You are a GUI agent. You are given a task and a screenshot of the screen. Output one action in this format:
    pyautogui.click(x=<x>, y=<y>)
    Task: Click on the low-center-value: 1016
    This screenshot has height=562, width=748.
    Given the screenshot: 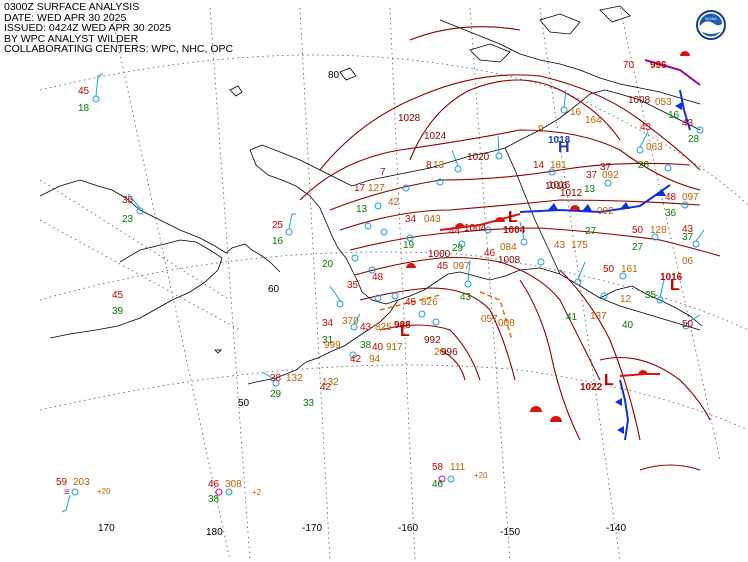 What is the action you would take?
    pyautogui.click(x=671, y=277)
    